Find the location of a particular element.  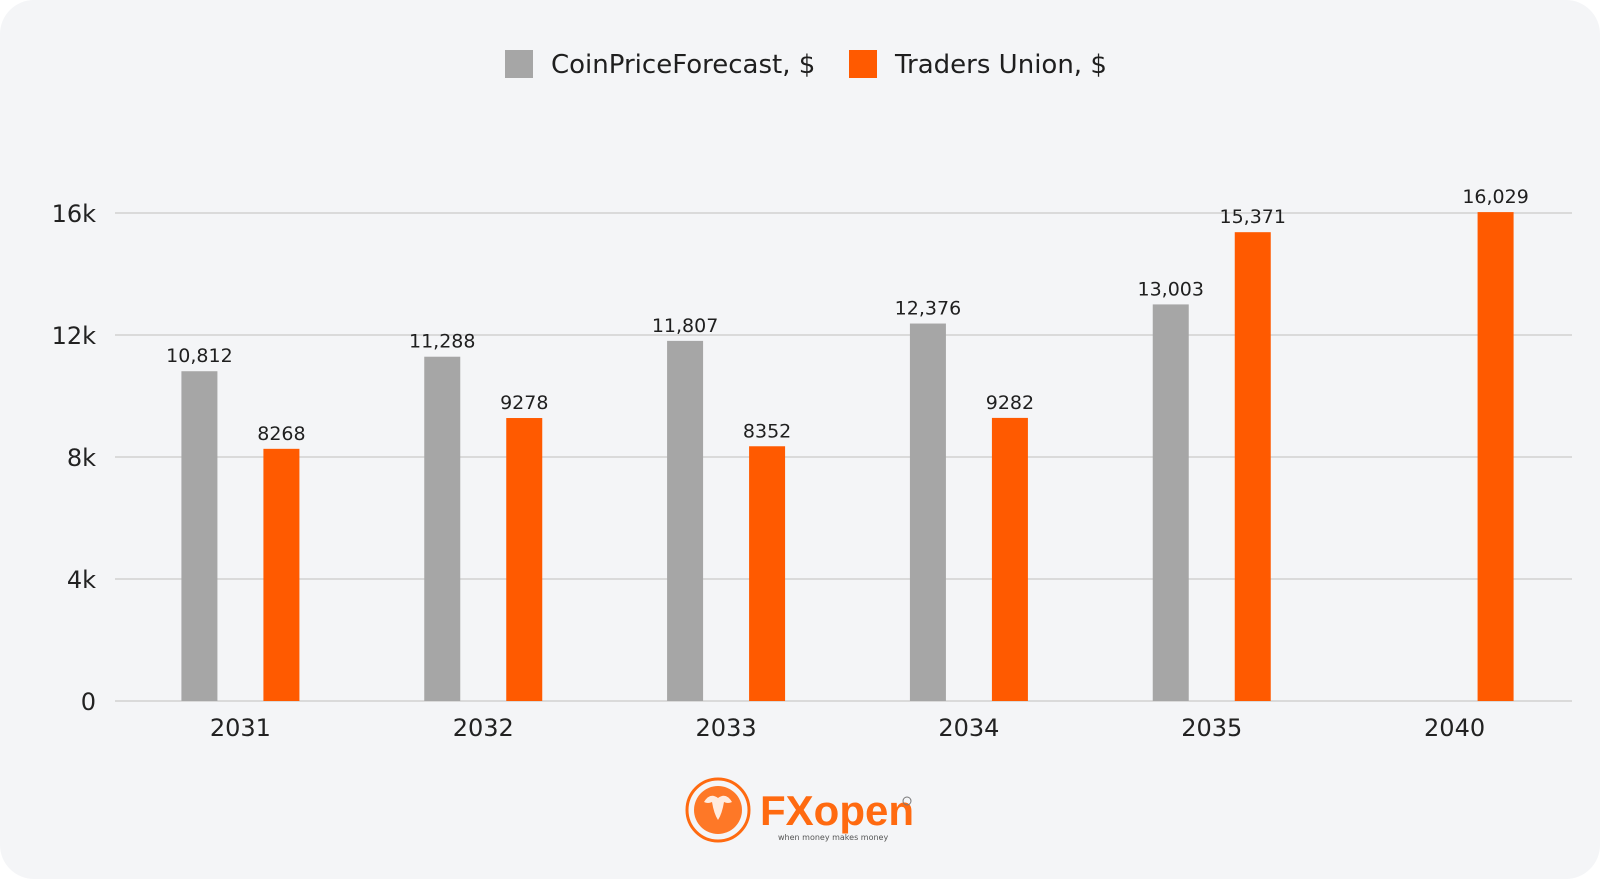

y-axis-ticks: 0 4k 8k 12k 16k is located at coordinates (74, 458).